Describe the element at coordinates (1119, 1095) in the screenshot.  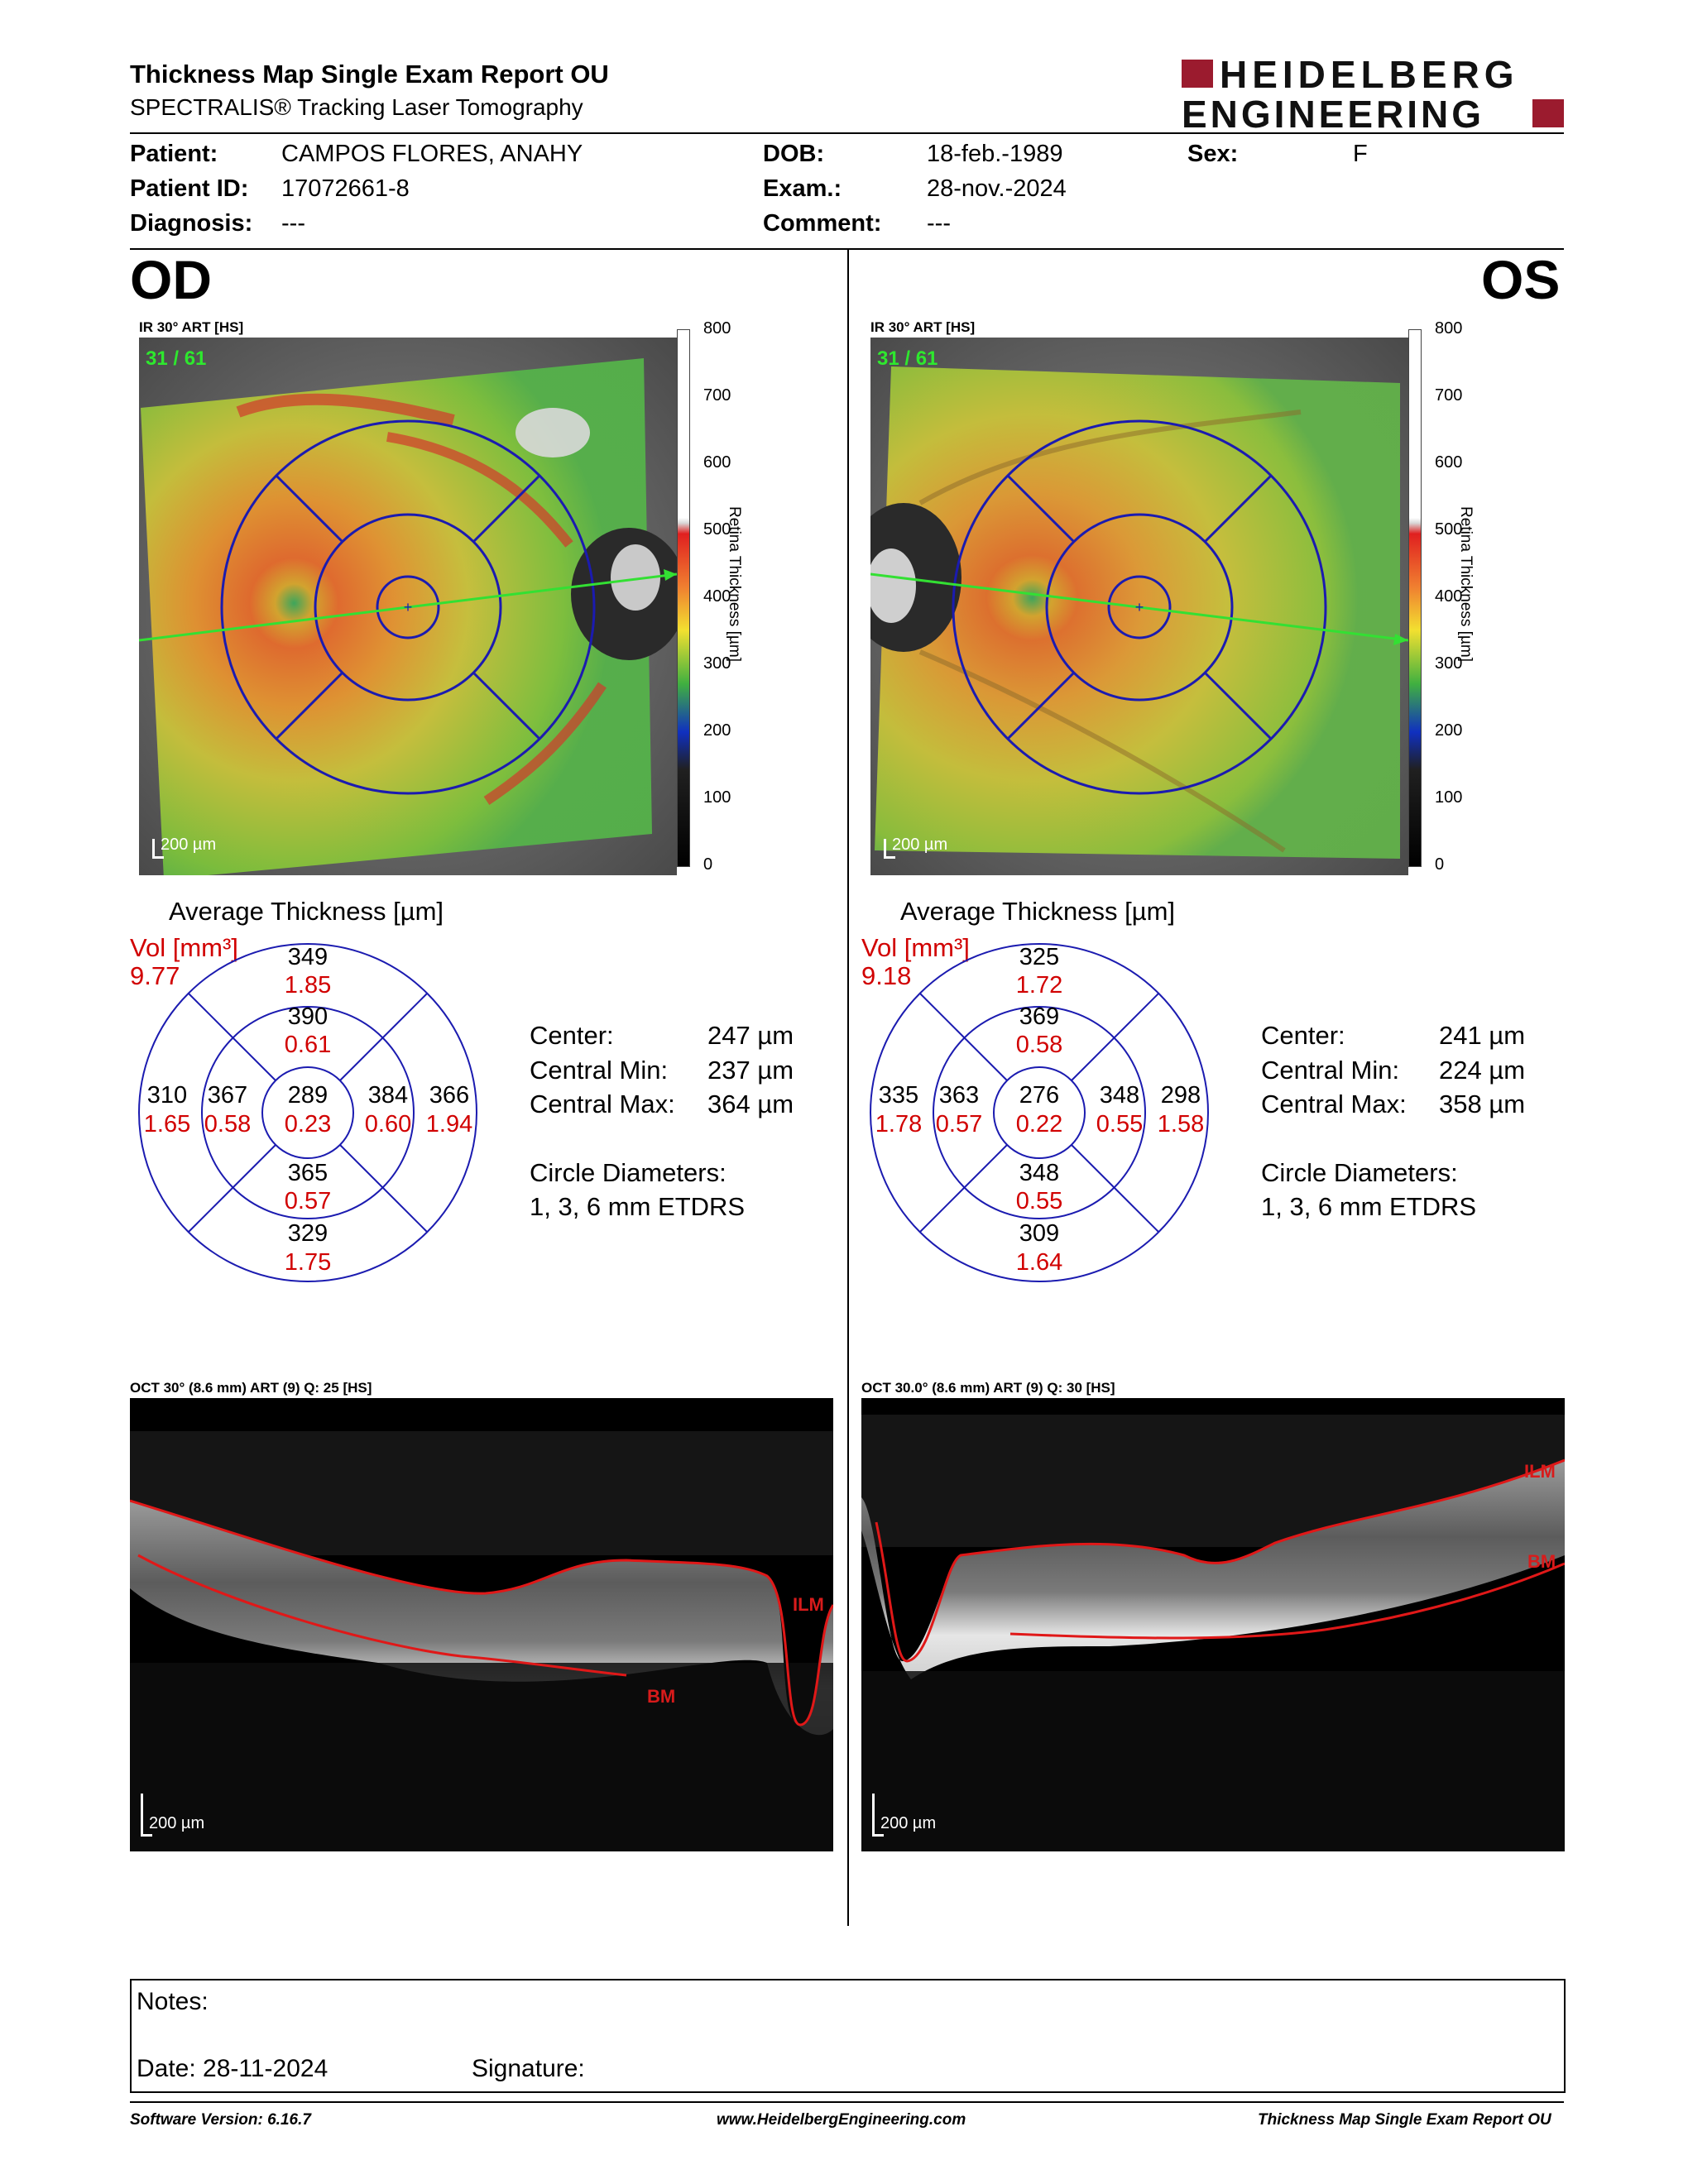
I see `os-inner-nasal-thk: 348` at that location.